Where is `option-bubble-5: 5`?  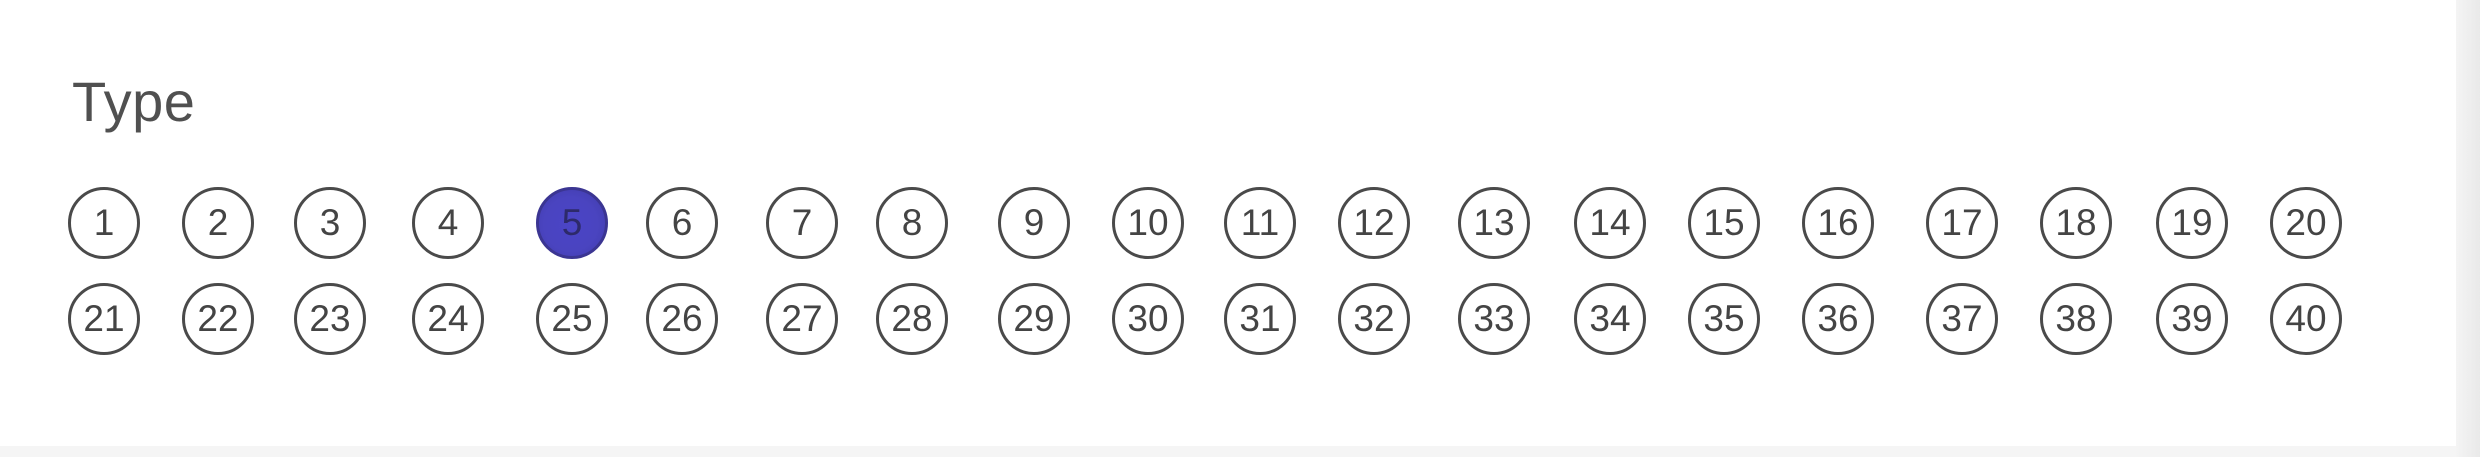
option-bubble-5: 5 is located at coordinates (572, 223).